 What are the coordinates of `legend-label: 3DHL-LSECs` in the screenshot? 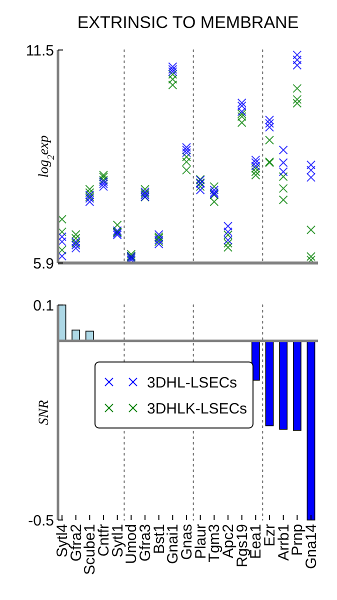 It's located at (192, 383).